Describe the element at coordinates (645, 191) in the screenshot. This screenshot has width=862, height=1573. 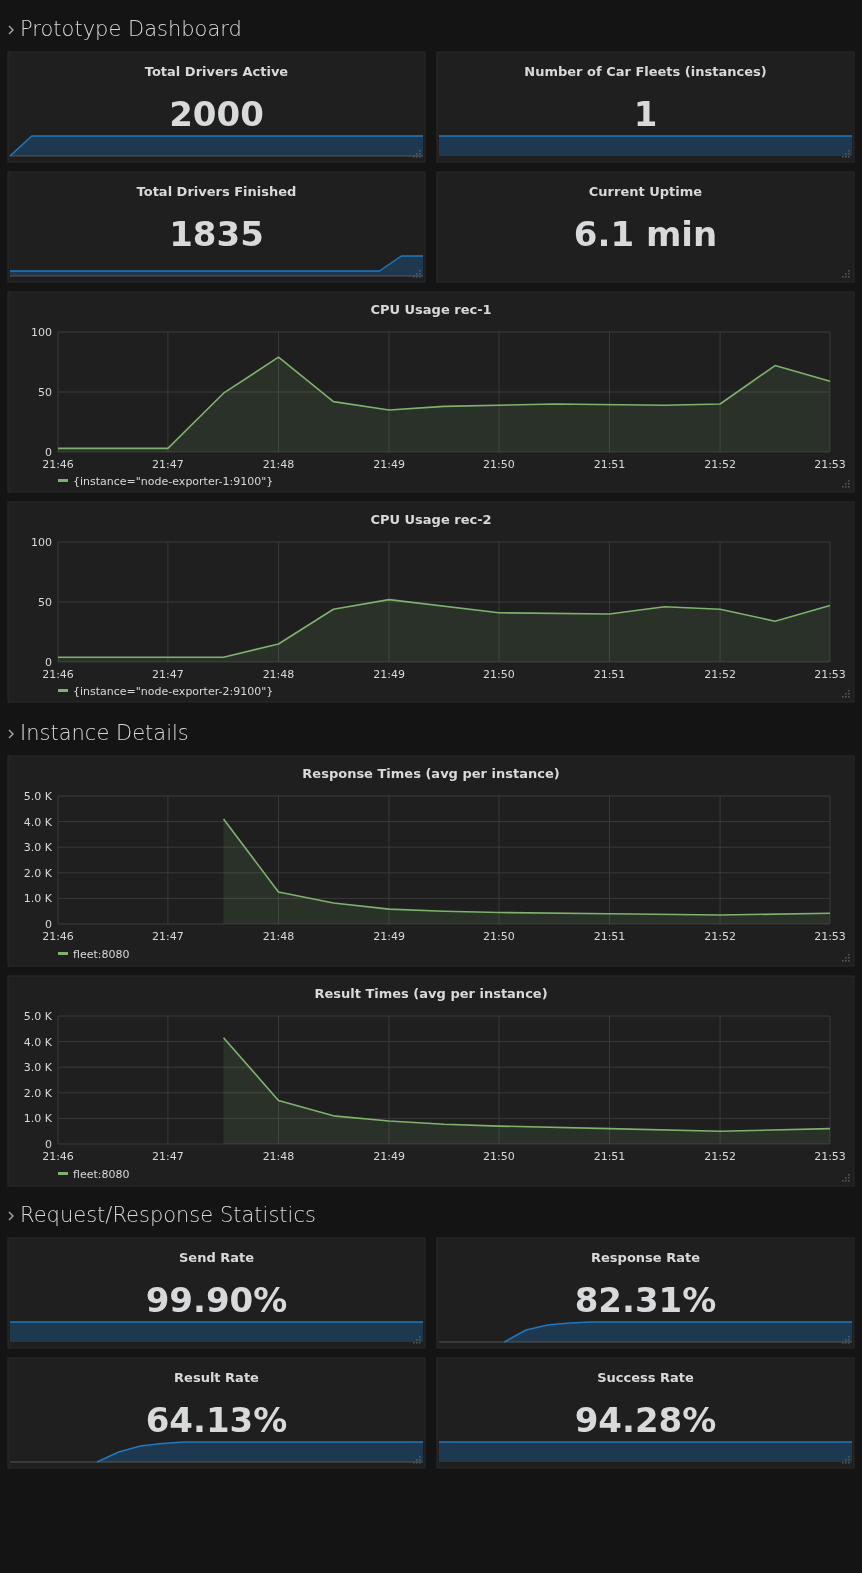
I see `text: Current Uptime` at that location.